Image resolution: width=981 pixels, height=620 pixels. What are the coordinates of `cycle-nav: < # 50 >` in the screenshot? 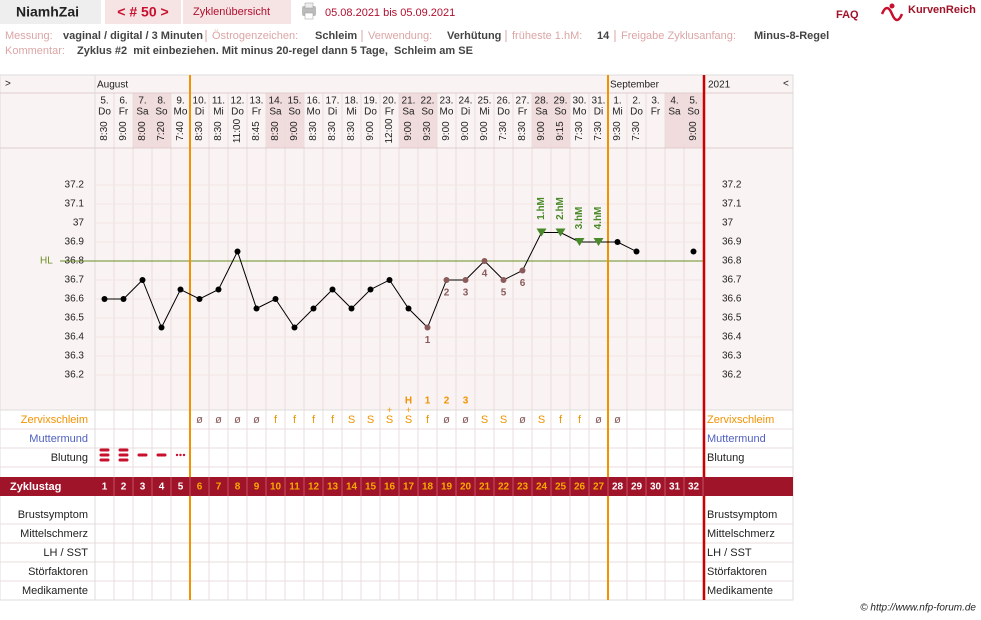 It's located at (142, 12).